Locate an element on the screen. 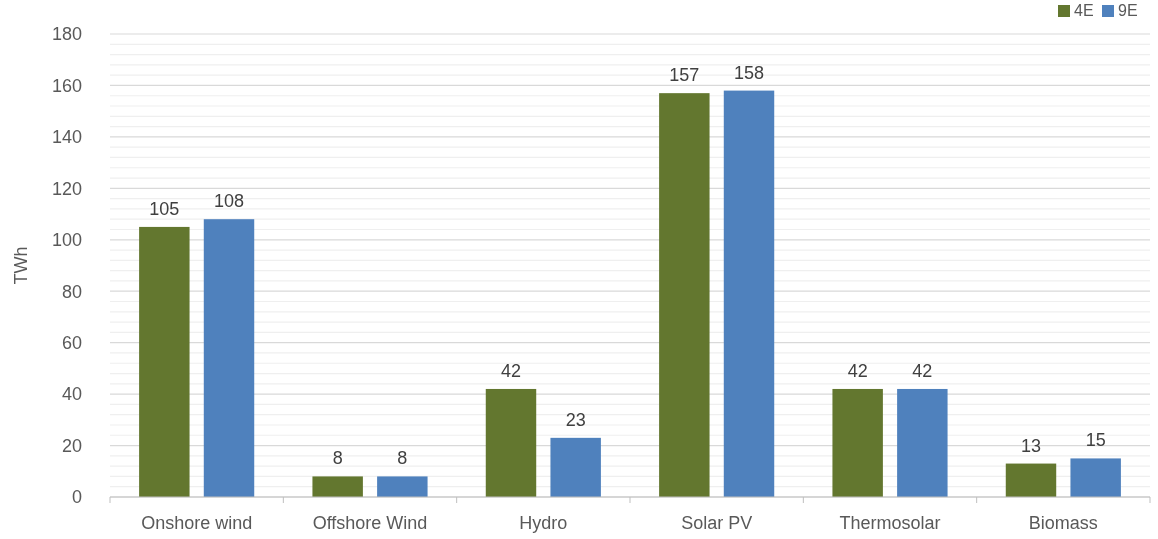 This screenshot has height=539, width=1158. x-tick-label: Biomass is located at coordinates (1063, 523).